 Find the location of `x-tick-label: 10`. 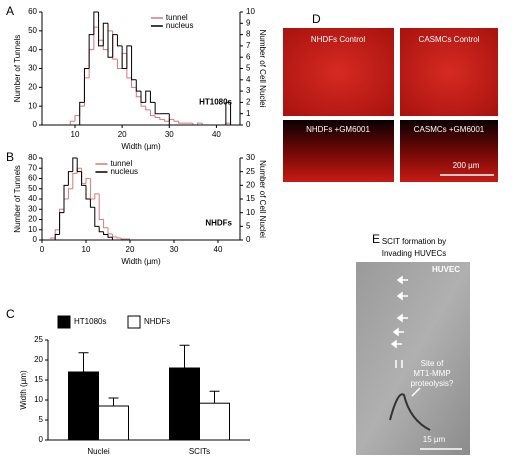

x-tick-label: 10 is located at coordinates (75, 134).